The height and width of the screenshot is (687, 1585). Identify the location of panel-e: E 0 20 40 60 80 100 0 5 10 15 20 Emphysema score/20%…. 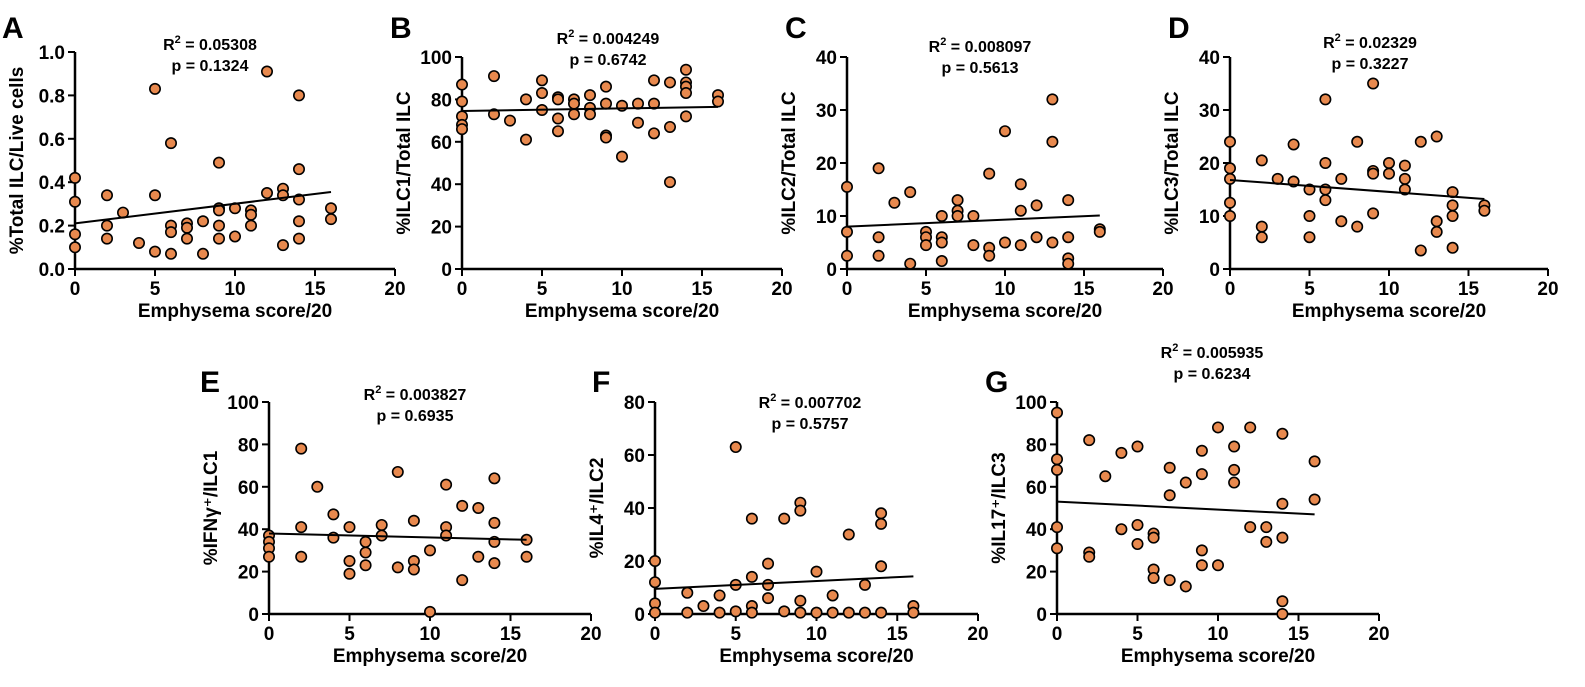
(401, 516).